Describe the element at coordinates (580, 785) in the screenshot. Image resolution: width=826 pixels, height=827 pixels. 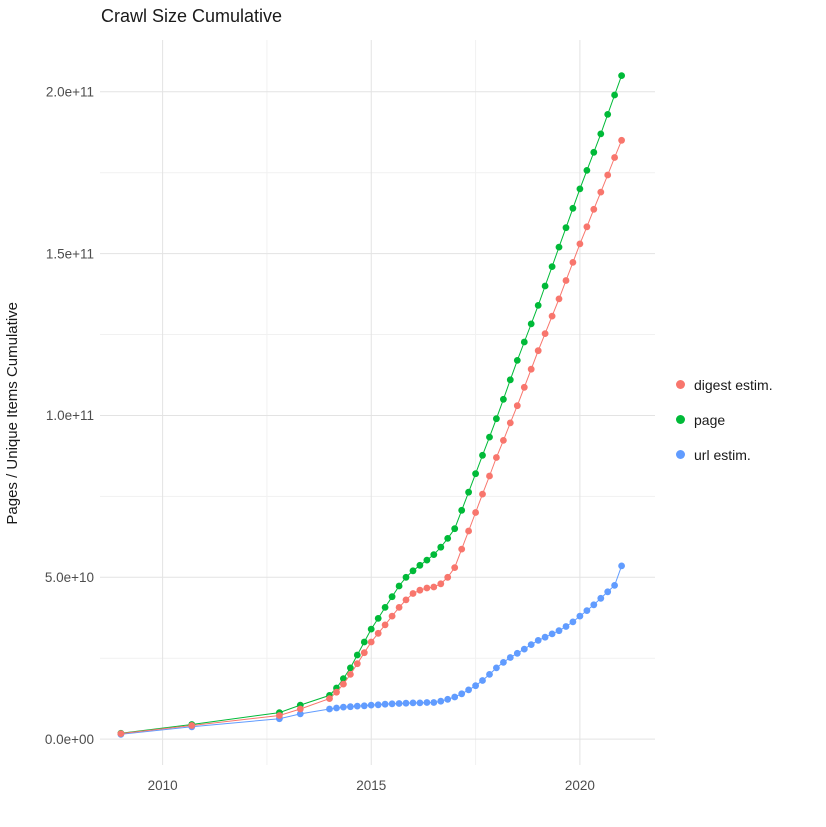
I see `x-tick-label: 2020` at that location.